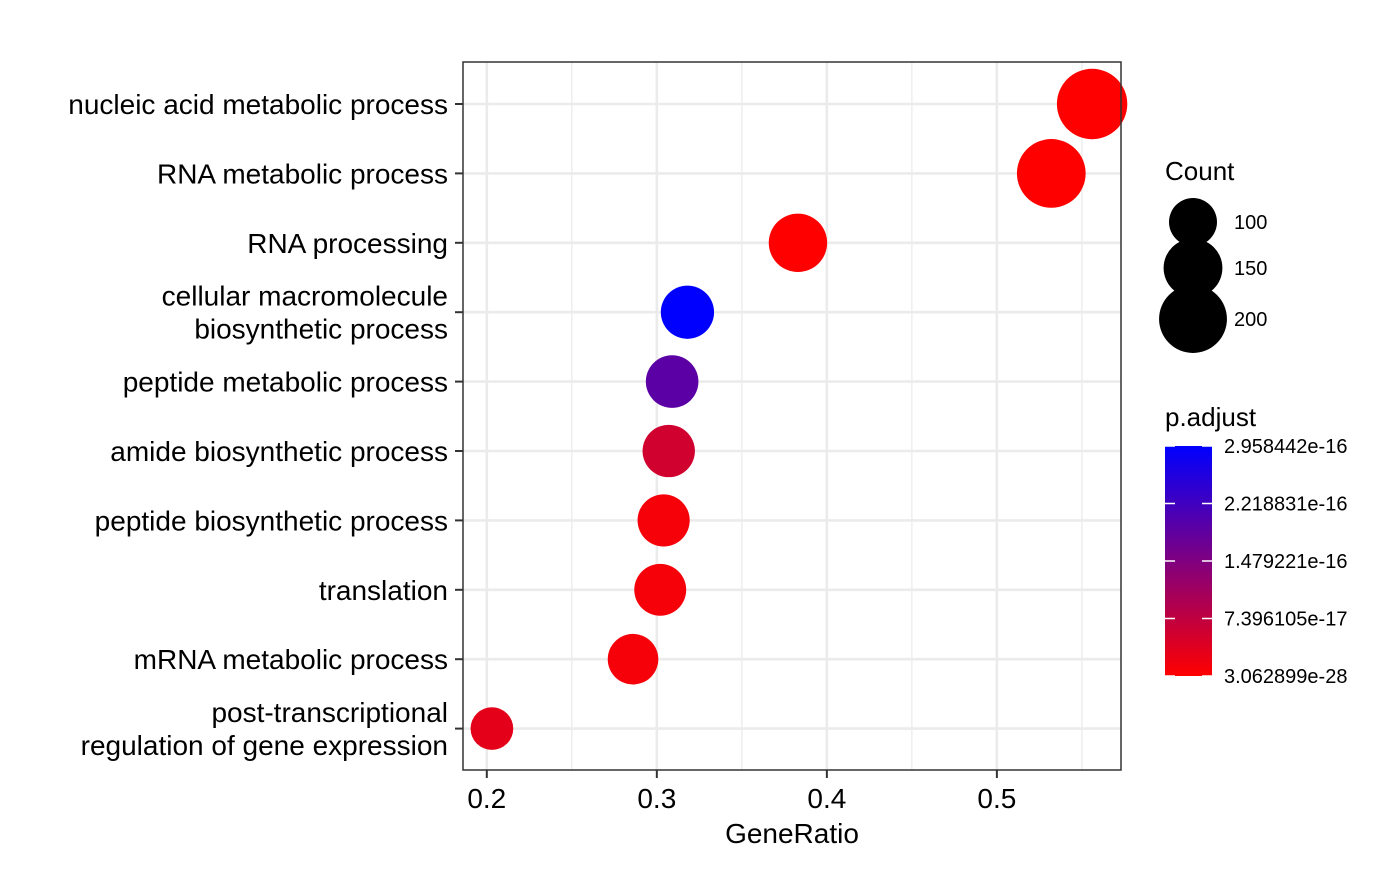 Image resolution: width=1400 pixels, height=870 pixels. Describe the element at coordinates (996, 798) in the screenshot. I see `x-tick-label: 0.5` at that location.